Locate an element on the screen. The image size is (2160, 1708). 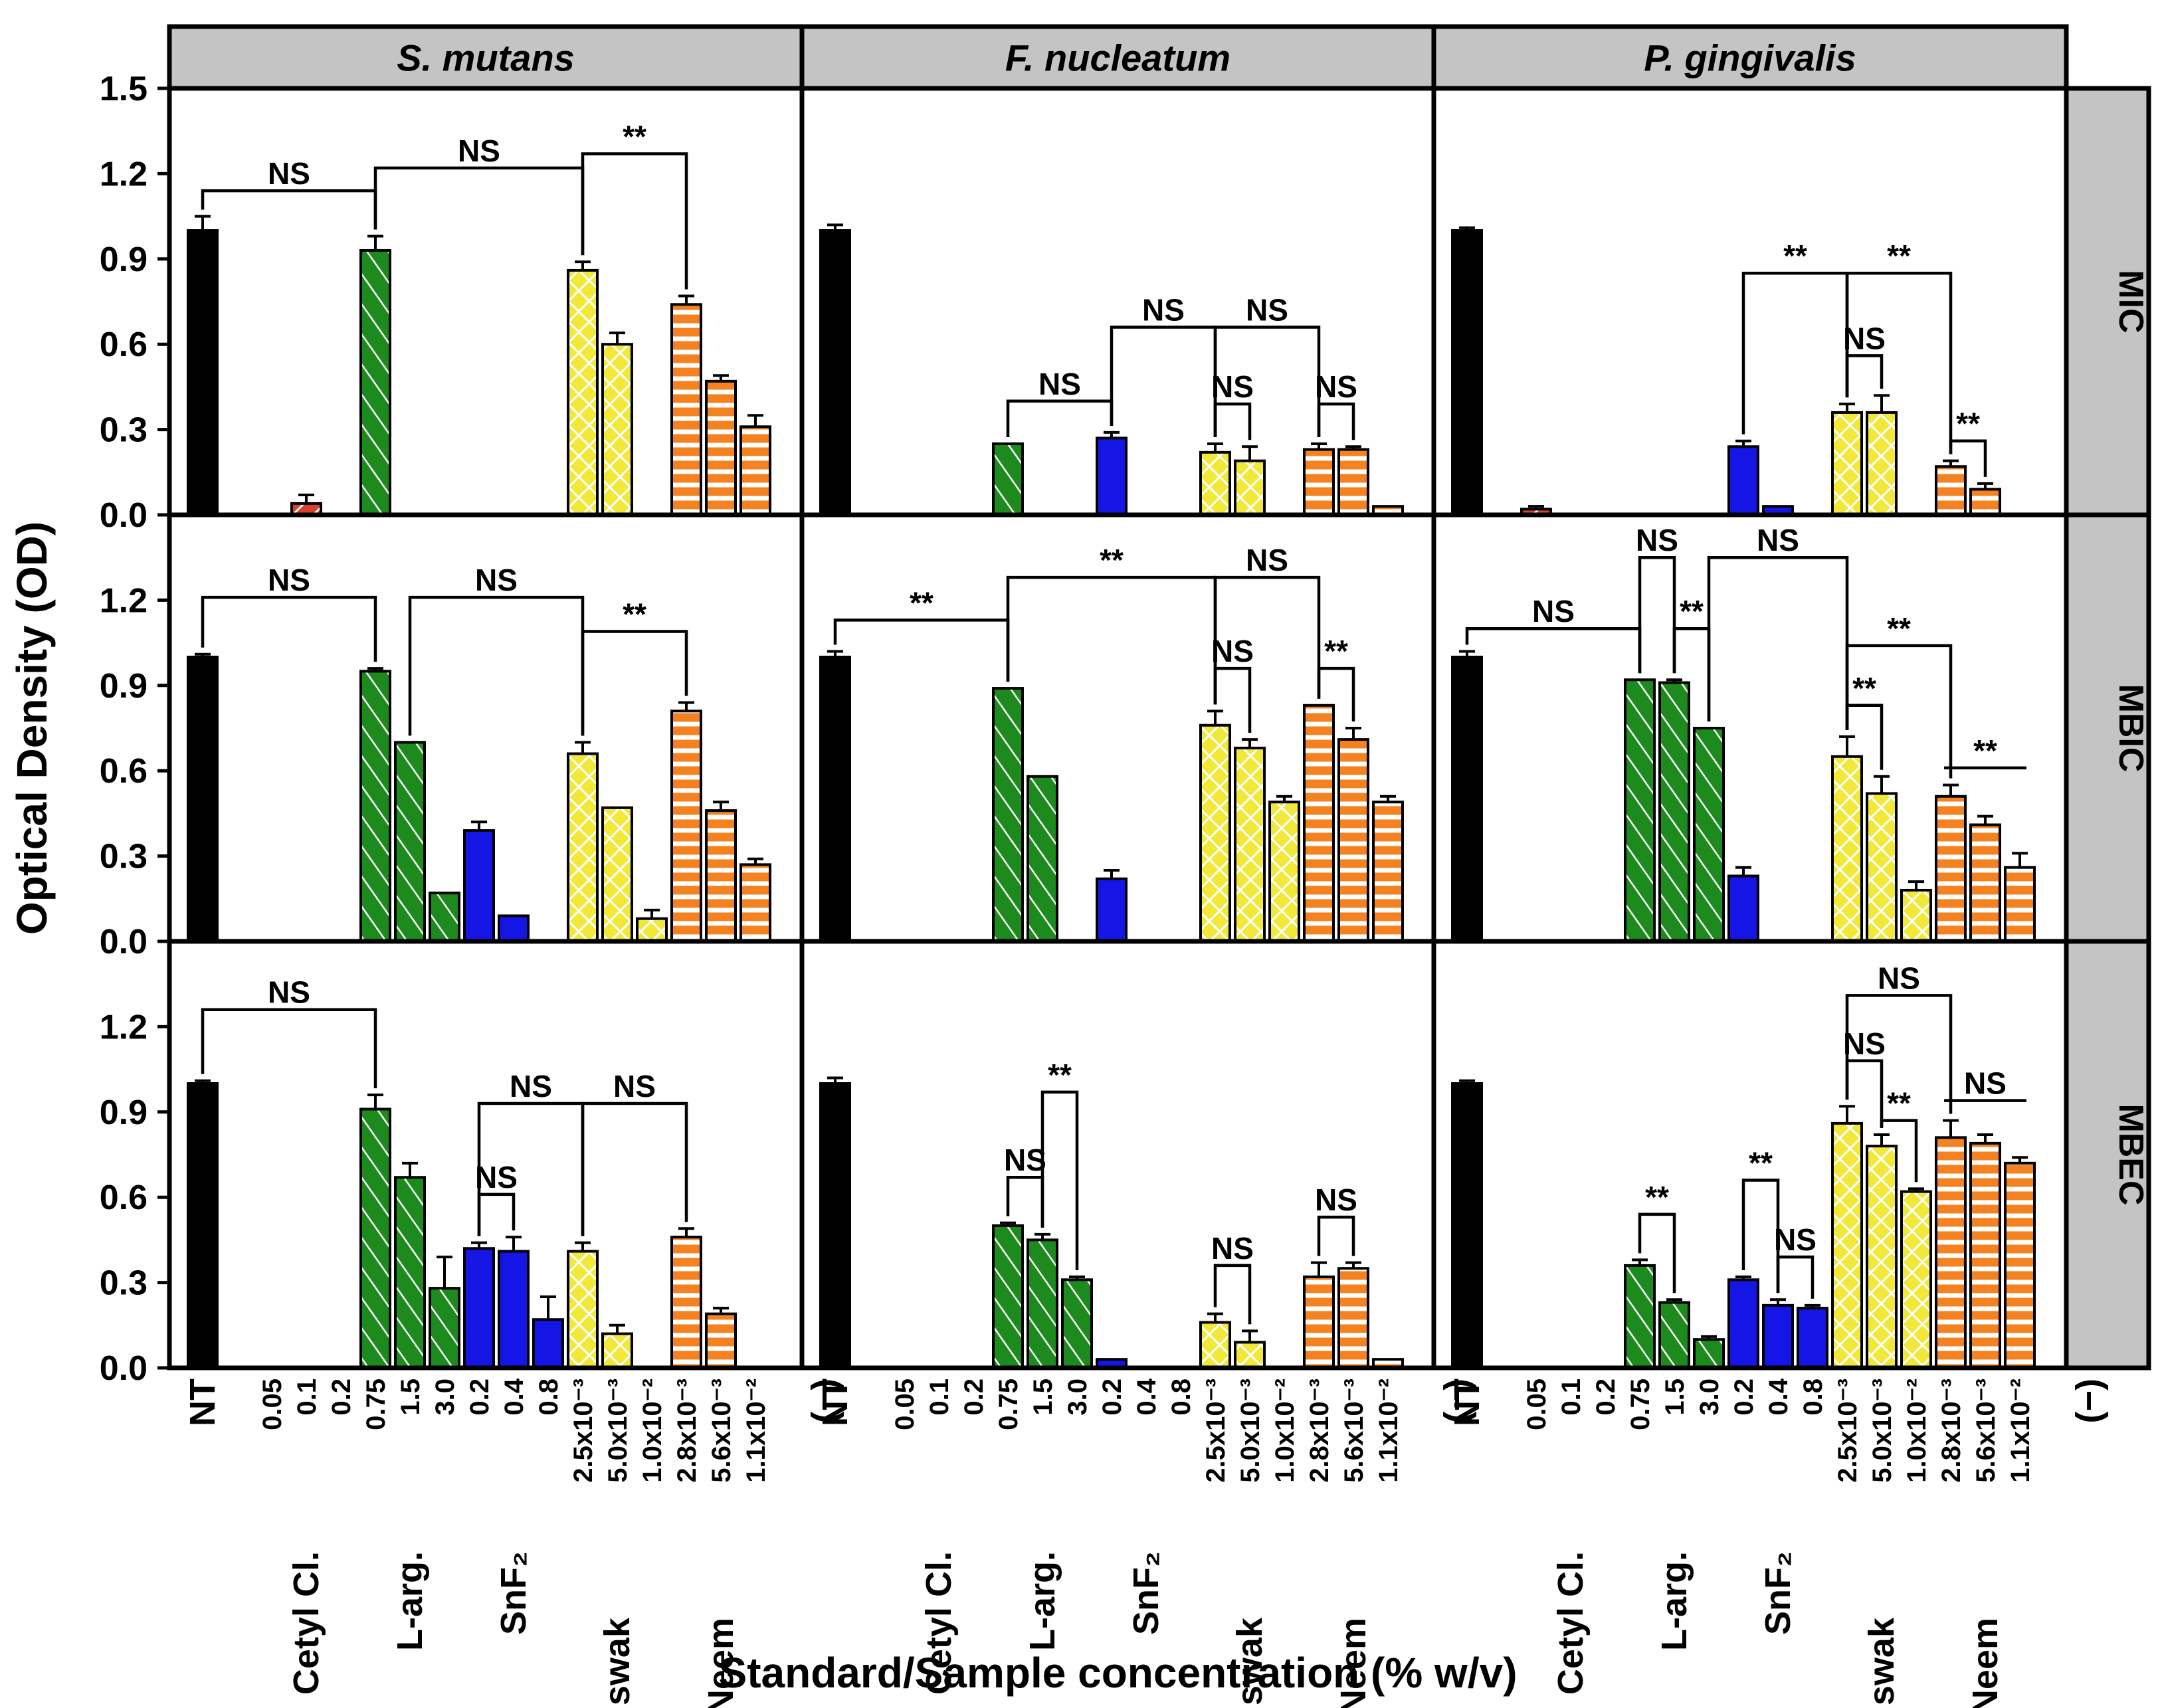
significance-label-smutans-mic-2: ** is located at coordinates (634, 136).